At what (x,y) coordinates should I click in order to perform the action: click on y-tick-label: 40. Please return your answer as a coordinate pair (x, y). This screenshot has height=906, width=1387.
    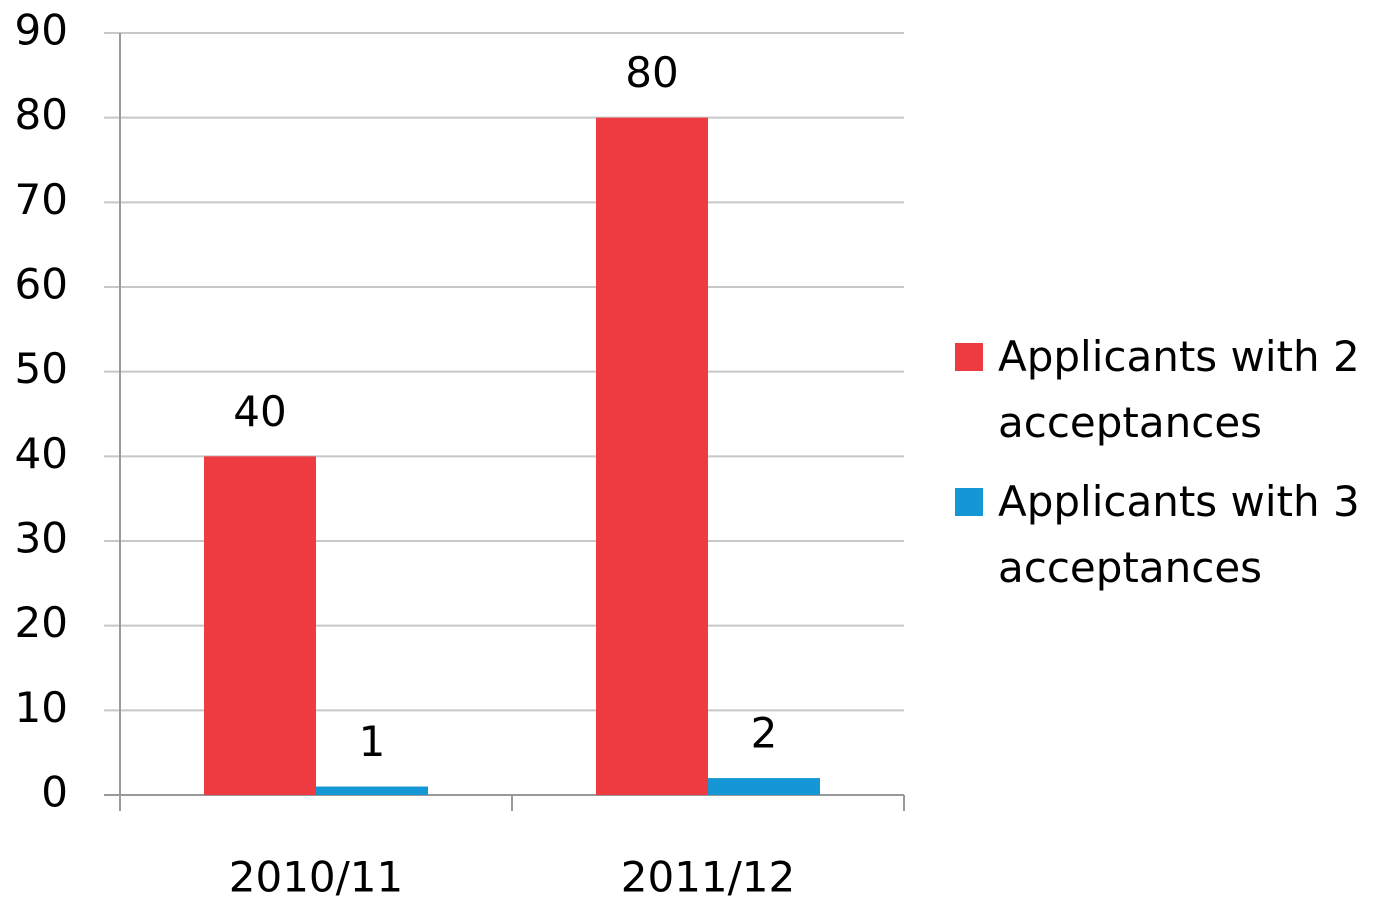
    Looking at the image, I should click on (41, 453).